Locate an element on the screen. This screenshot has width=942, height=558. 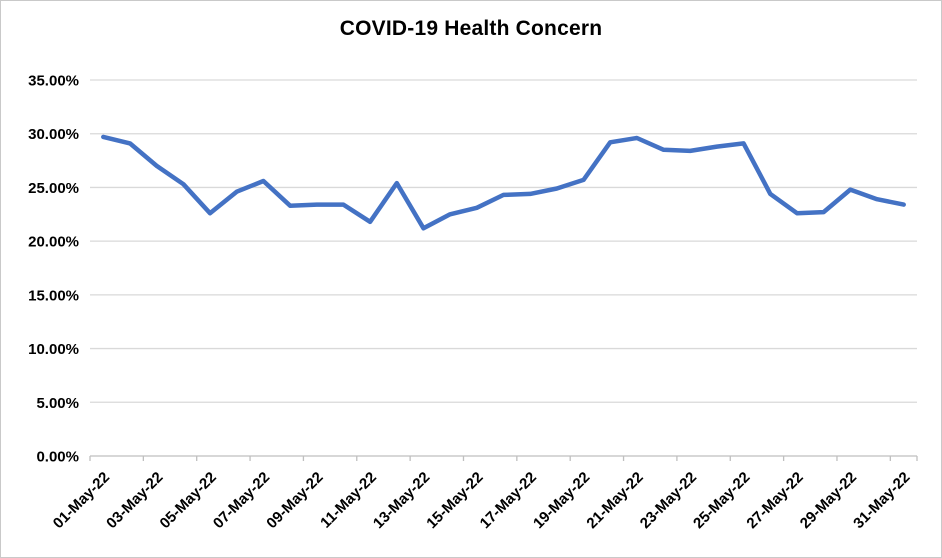
x-axis-label: 31-May-22 is located at coordinates (881, 500).